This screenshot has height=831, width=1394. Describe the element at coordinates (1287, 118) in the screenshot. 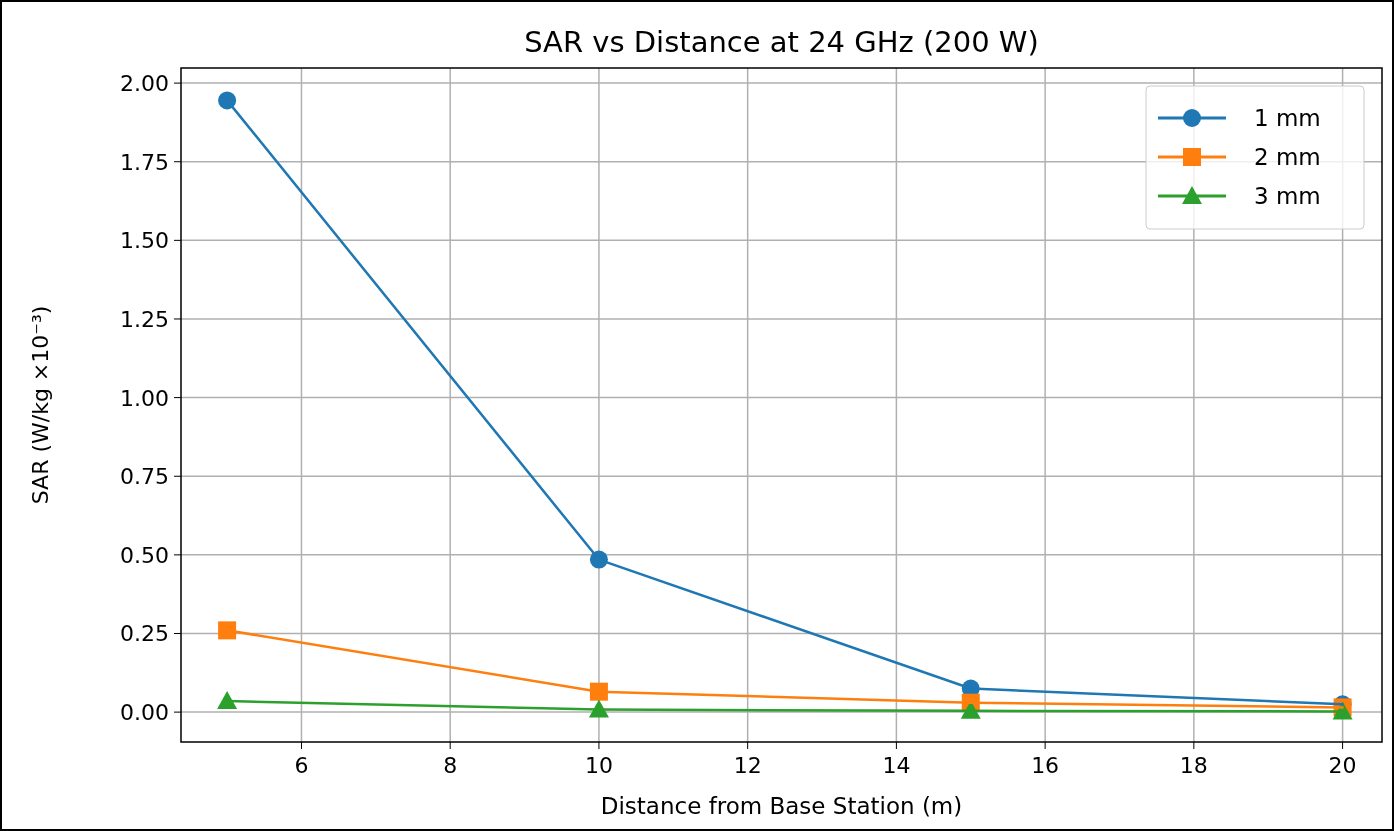

I see `legend-label: 1 mm` at that location.